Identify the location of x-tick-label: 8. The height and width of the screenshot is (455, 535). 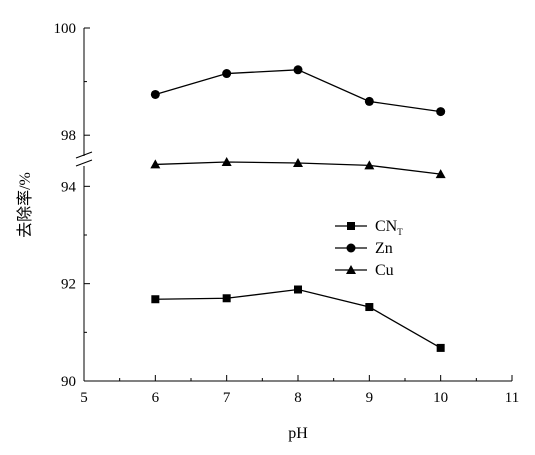
(298, 398).